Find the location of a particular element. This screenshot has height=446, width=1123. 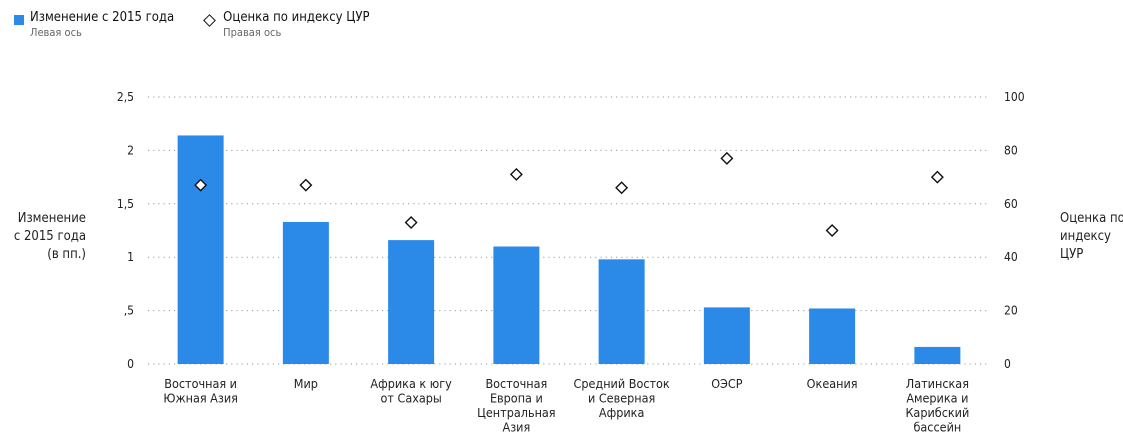

x-category-label: ОЭСР is located at coordinates (727, 383).